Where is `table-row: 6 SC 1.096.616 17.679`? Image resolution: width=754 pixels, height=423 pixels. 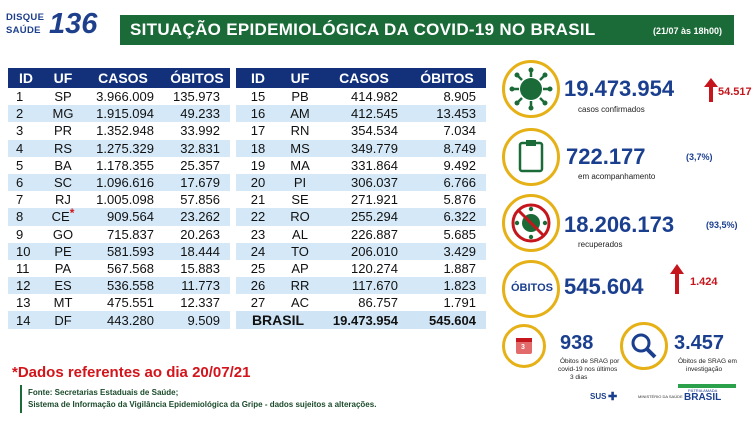
table-row: 6 SC 1.096.616 17.679 is located at coordinates (119, 182).